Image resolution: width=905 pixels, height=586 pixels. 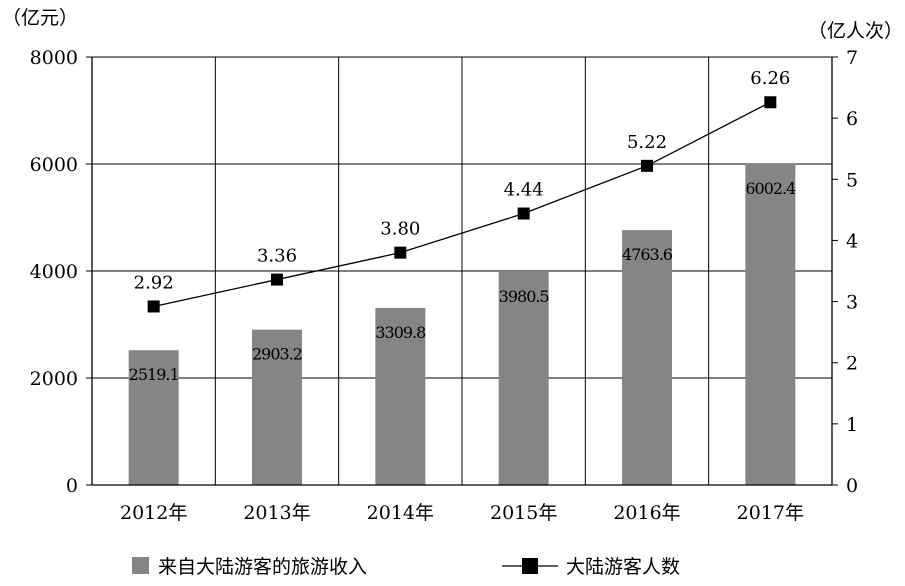 I want to click on right-axis-tick-label: 0, so click(x=852, y=486).